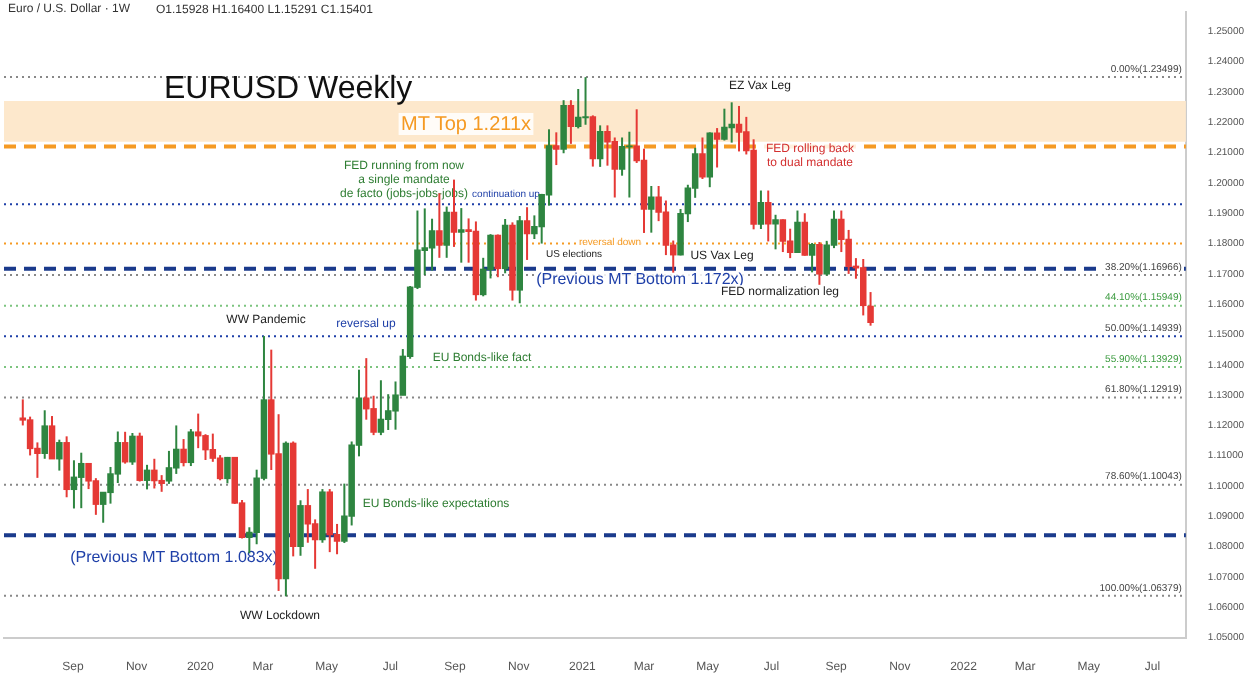  I want to click on text: EURUSD Weekly, so click(288, 90).